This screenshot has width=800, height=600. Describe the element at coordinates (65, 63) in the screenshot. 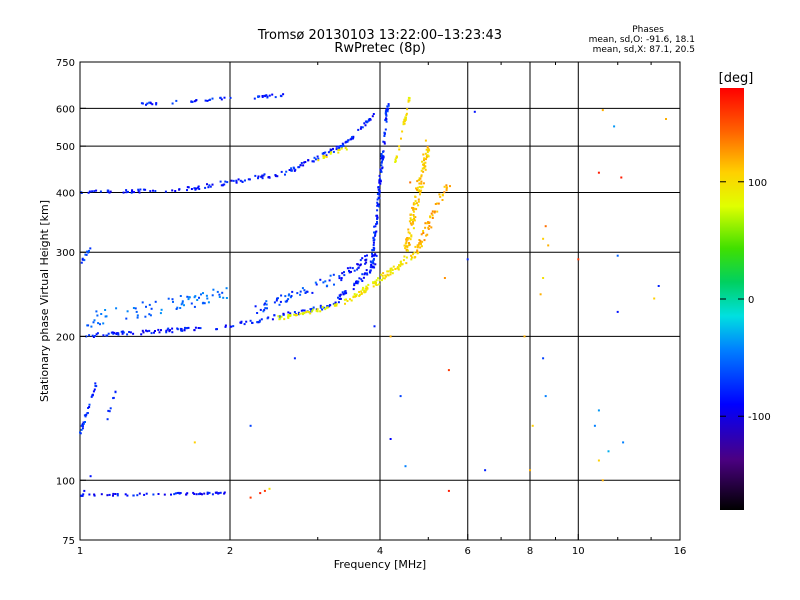

I see `y-tick-label: 750` at that location.